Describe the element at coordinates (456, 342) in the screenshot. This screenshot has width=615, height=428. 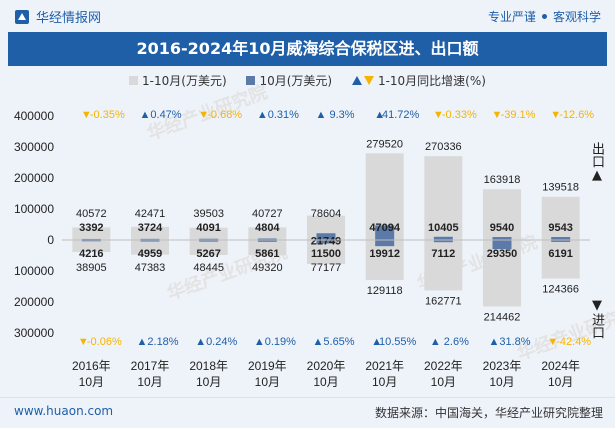
I see `import-growth-label: 2.6%` at that location.